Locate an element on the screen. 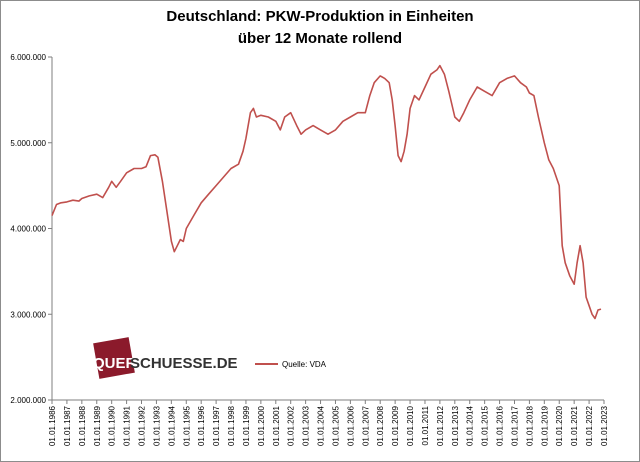 This screenshot has height=462, width=640. x-tick-label: 01.01.2001 is located at coordinates (276, 425).